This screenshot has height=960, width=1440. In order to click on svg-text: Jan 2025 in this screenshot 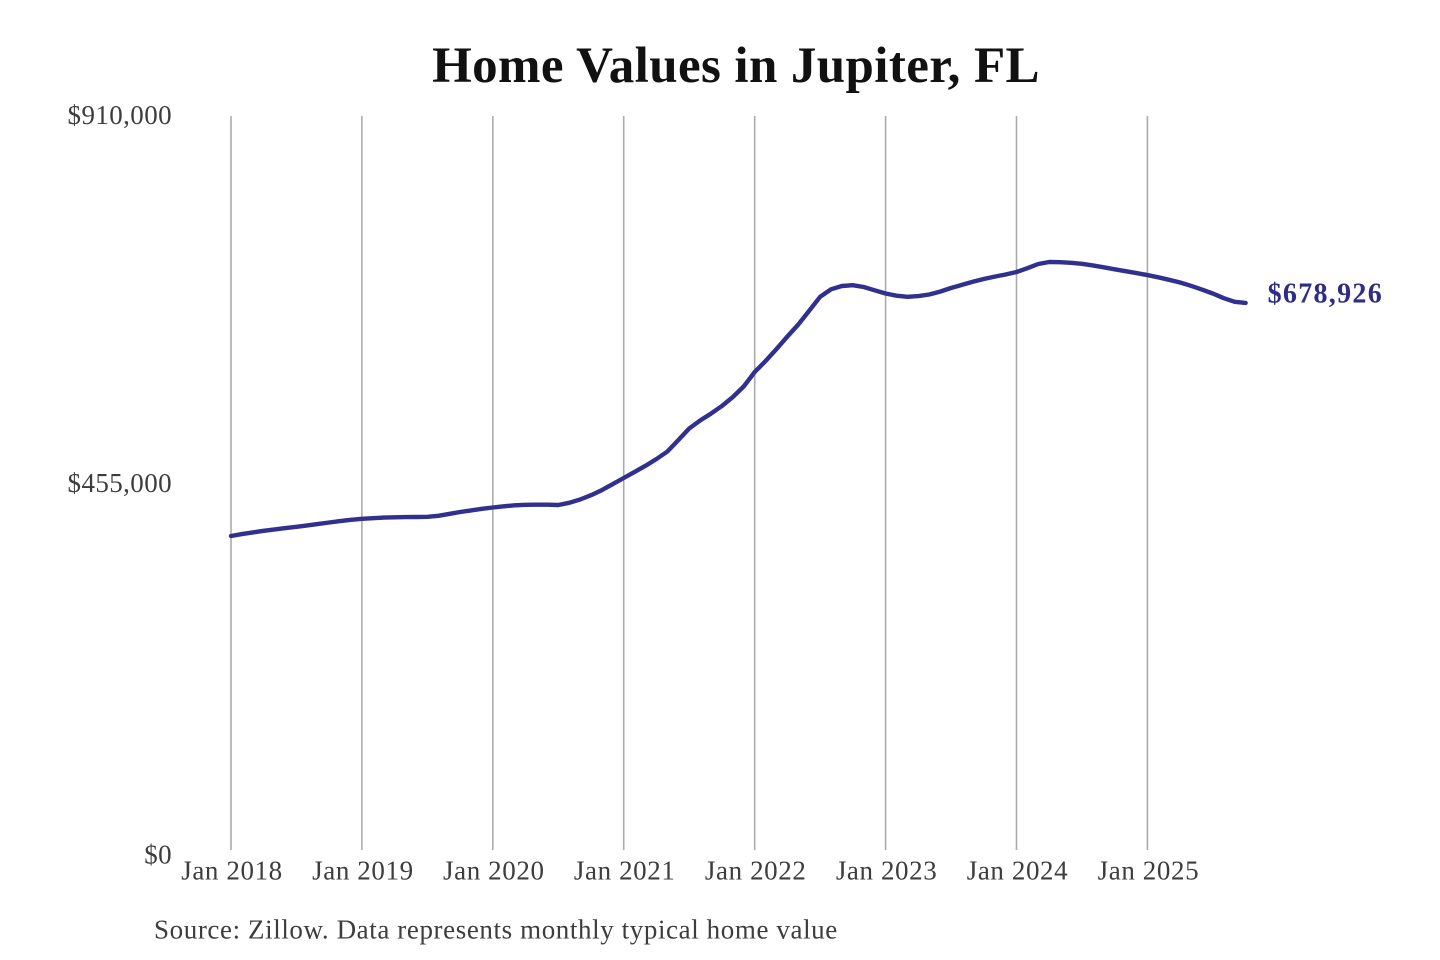, I will do `click(1149, 871)`.